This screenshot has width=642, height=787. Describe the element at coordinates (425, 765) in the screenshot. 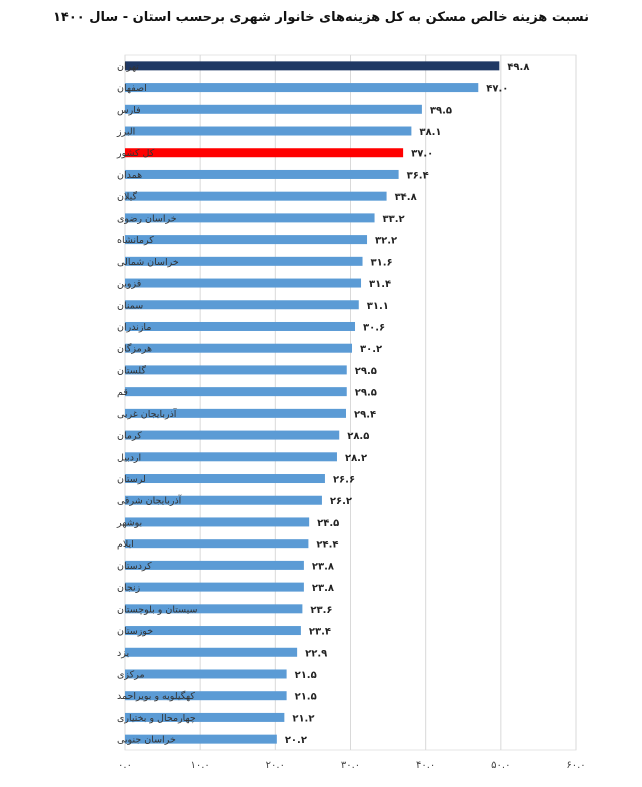

I see `x-tick-label: ۴۰.۰` at that location.